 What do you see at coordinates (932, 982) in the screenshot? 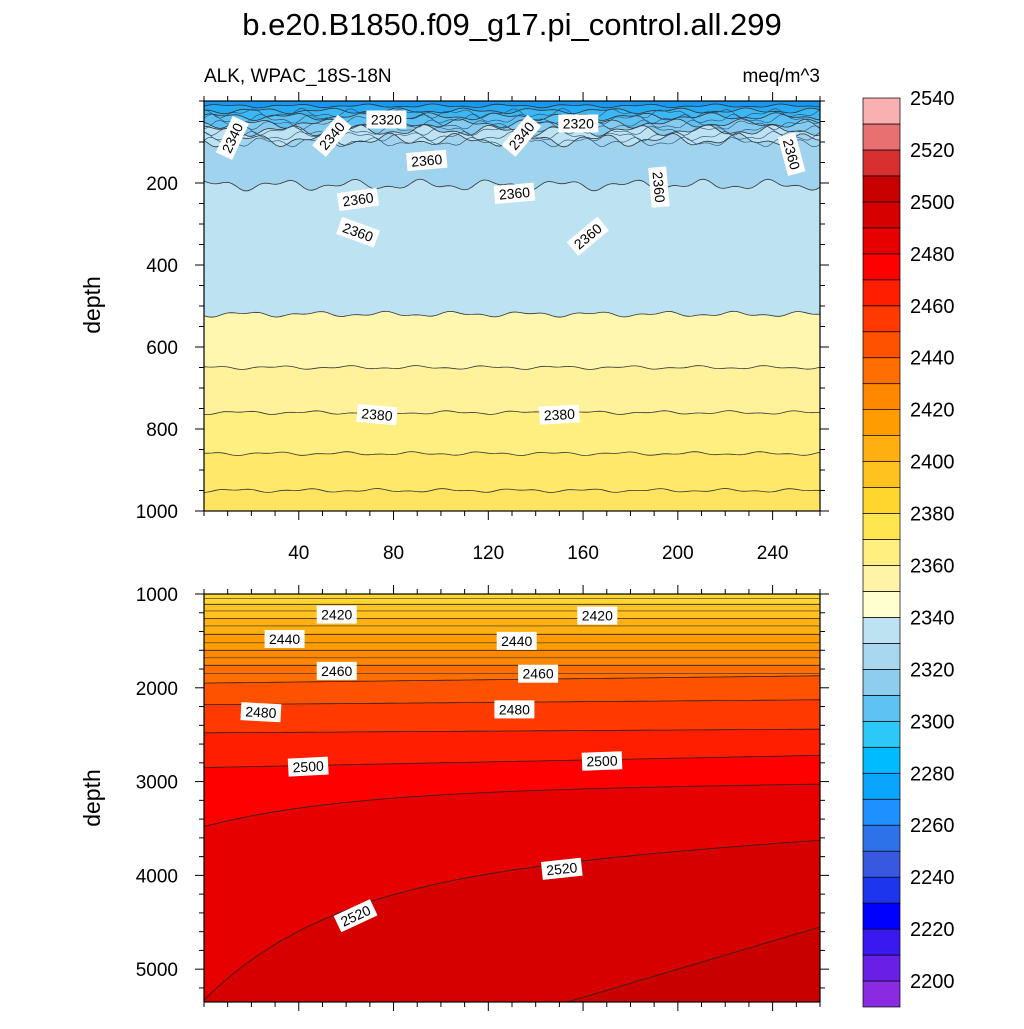
I see `colorbar-label: 2200` at bounding box center [932, 982].